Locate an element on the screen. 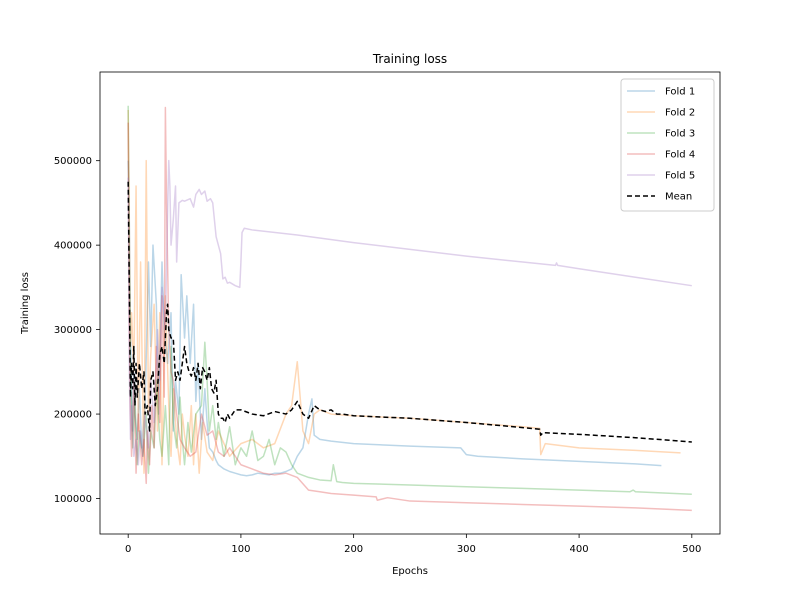 Image resolution: width=800 pixels, height=600 pixels. x-tick-label: 300 is located at coordinates (466, 549).